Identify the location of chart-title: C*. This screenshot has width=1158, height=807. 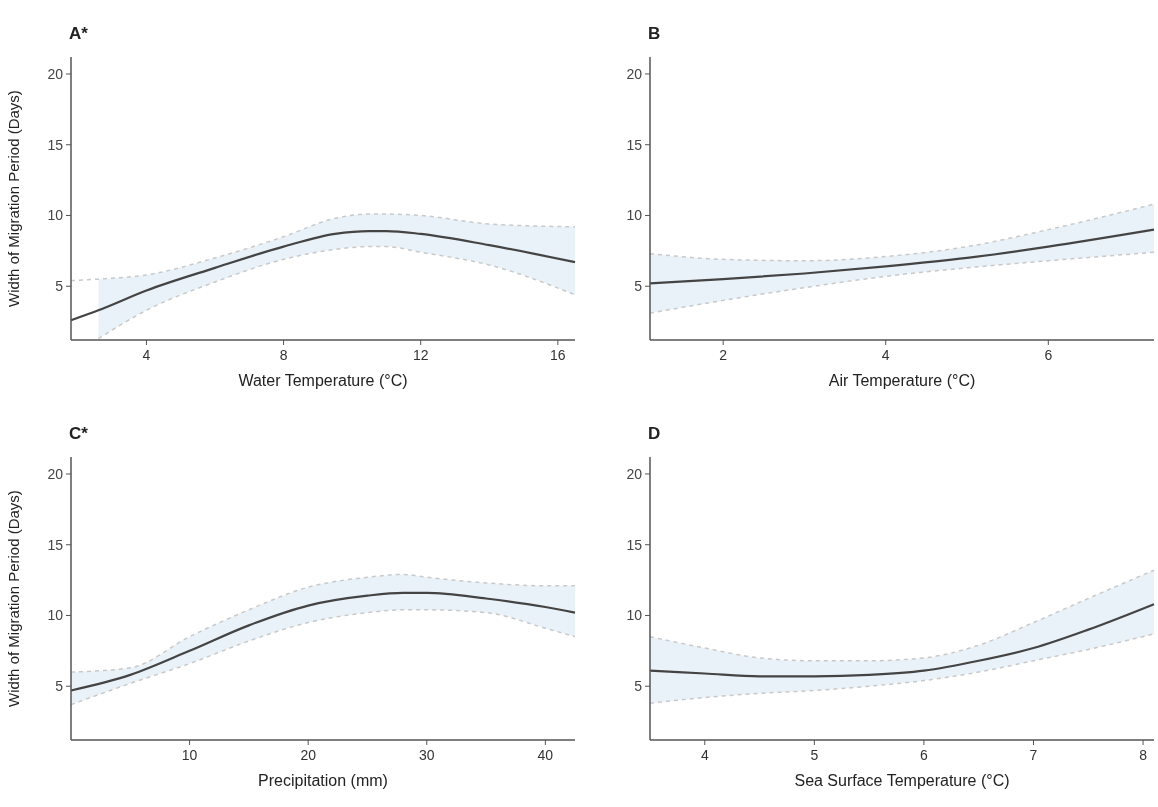
(79, 433).